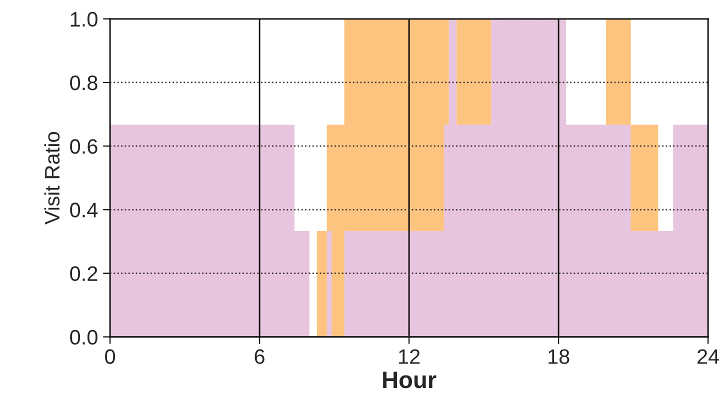  Describe the element at coordinates (84, 210) in the screenshot. I see `y-tick-label: 0.4` at that location.